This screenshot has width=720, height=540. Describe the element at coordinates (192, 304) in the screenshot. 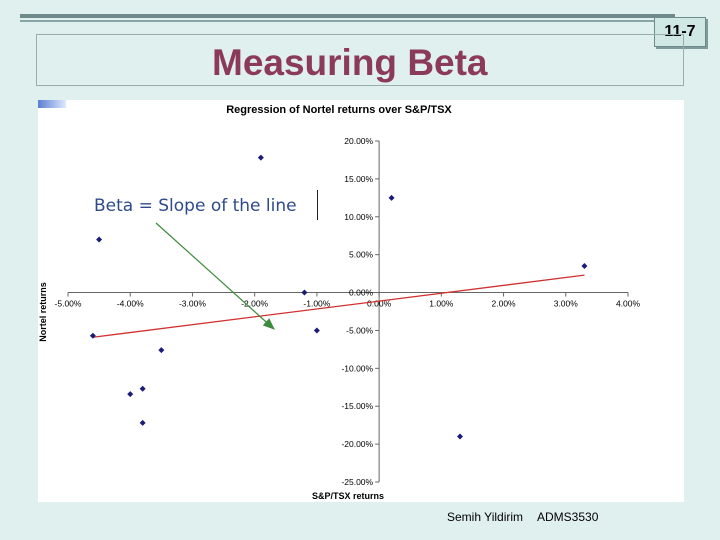

I see `x-tick-label: -3.00%` at that location.